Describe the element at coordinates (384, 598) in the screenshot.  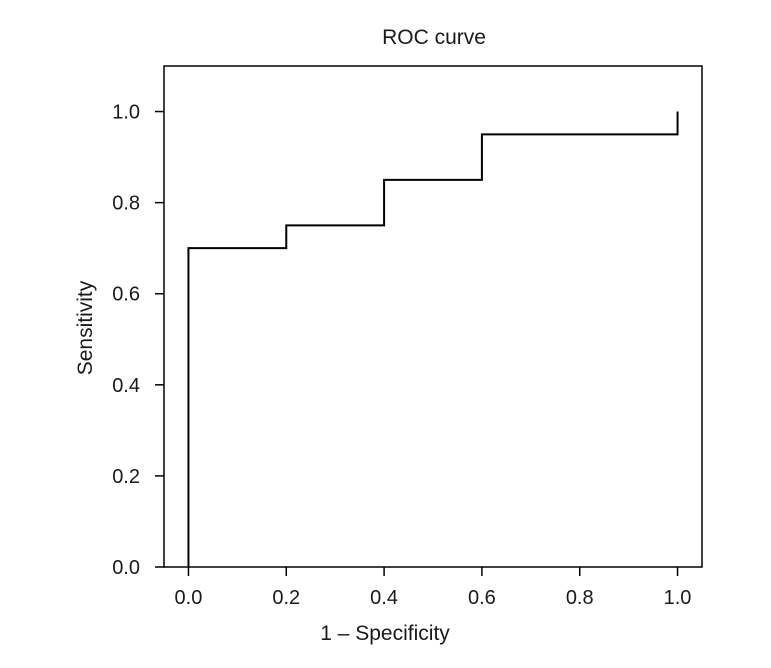
I see `x-tick-label: 0.4` at that location.